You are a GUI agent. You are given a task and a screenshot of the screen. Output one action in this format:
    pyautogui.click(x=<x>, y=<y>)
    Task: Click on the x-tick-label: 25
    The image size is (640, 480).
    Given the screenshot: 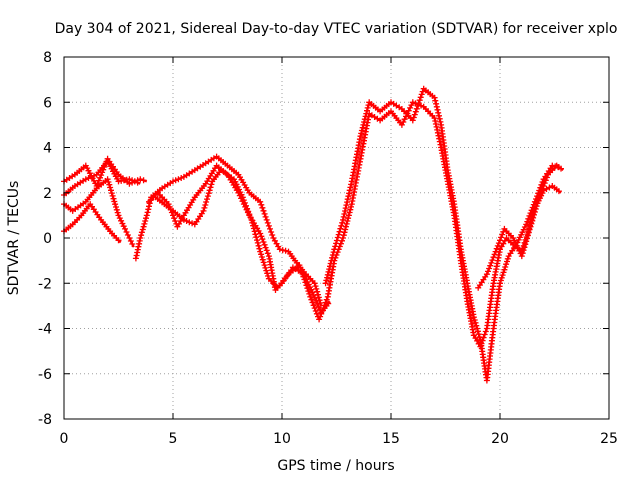 What is the action you would take?
    pyautogui.click(x=609, y=439)
    